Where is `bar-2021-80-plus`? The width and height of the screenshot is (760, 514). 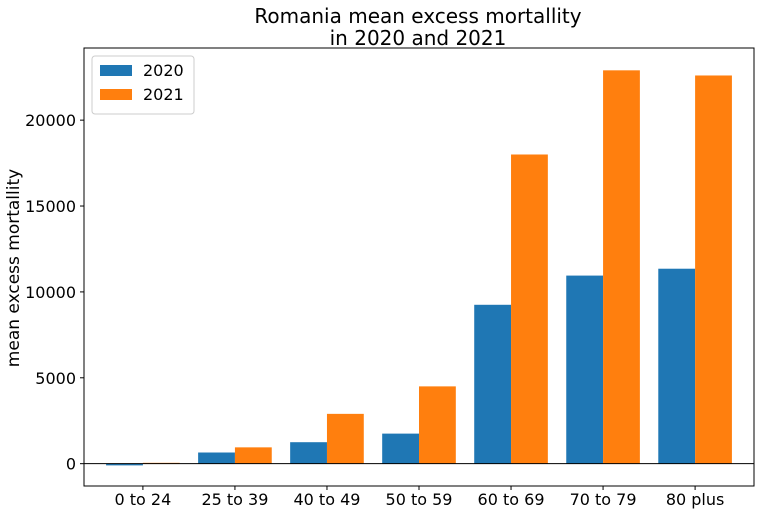 bar-2021-80-plus is located at coordinates (713, 269).